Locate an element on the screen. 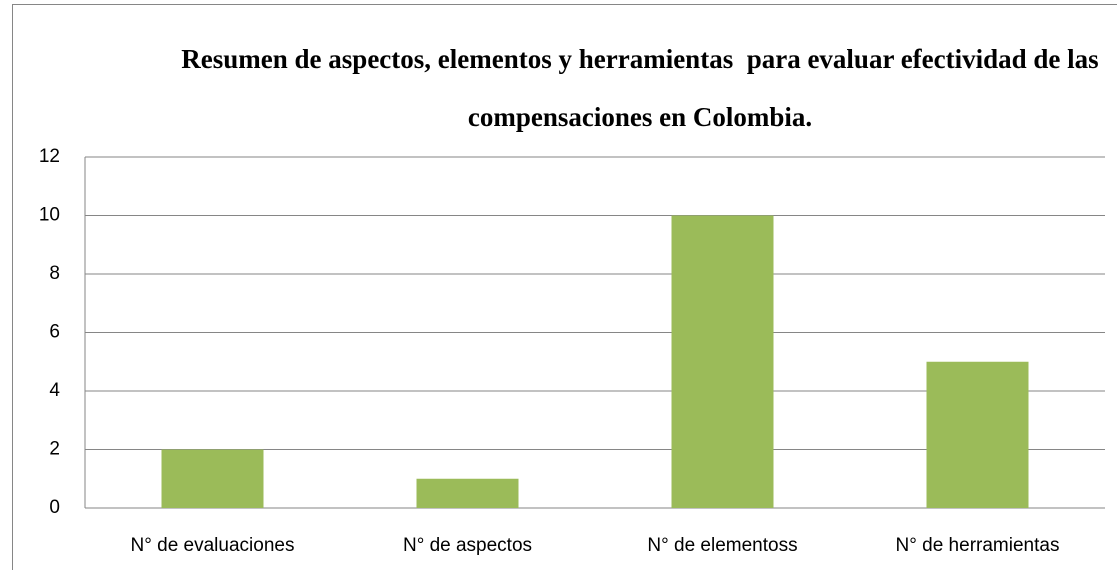  y-tick-label: 4 is located at coordinates (54, 390).